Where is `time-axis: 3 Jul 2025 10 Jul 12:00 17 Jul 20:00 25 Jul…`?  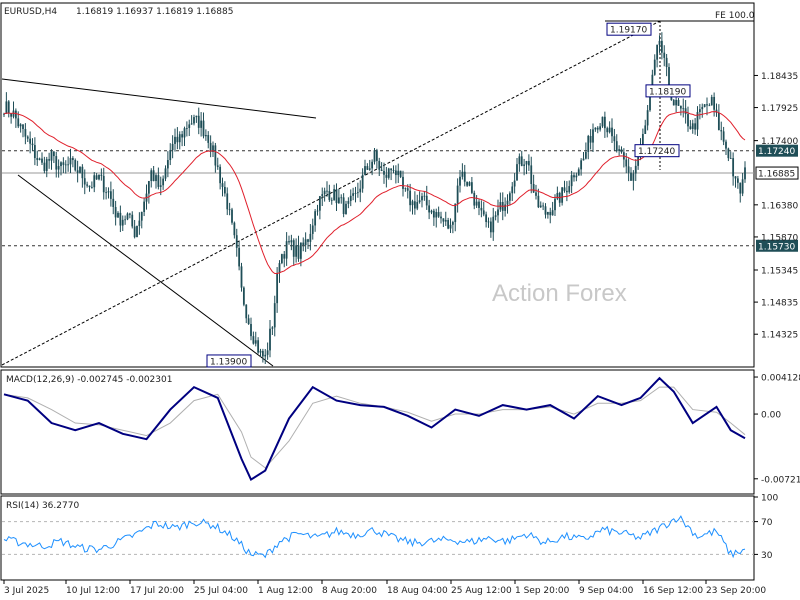
time-axis: 3 Jul 2025 10 Jul 12:00 17 Jul 20:00 25 Jul… is located at coordinates (384, 588).